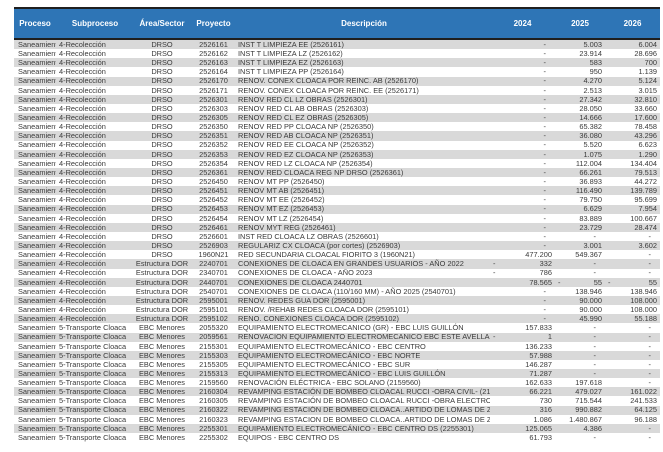 Image resolution: width=663 pixels, height=452 pixels. I want to click on cell-proyecto: 2155313, so click(213, 373).